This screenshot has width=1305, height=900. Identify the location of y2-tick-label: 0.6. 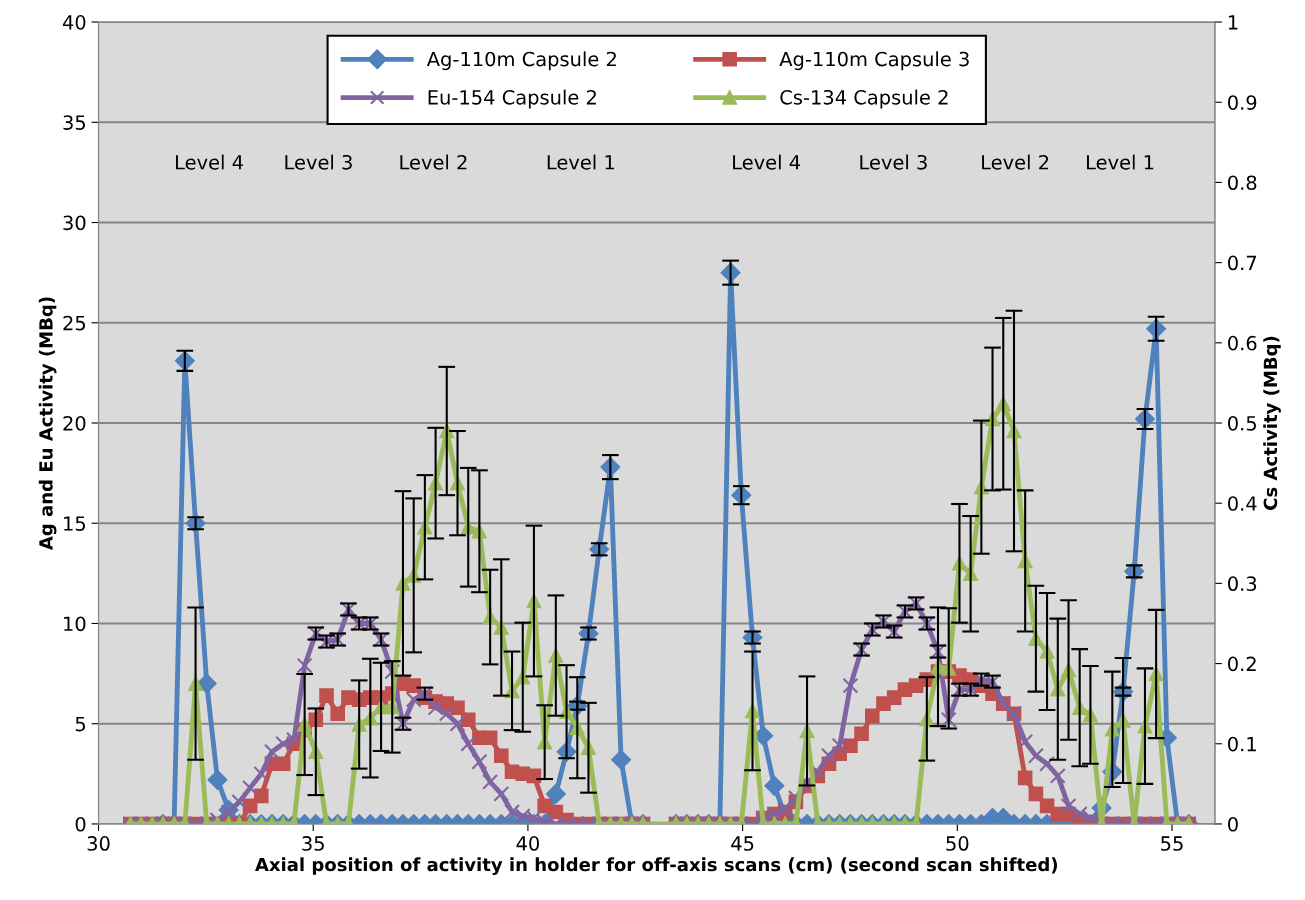
(1242, 343).